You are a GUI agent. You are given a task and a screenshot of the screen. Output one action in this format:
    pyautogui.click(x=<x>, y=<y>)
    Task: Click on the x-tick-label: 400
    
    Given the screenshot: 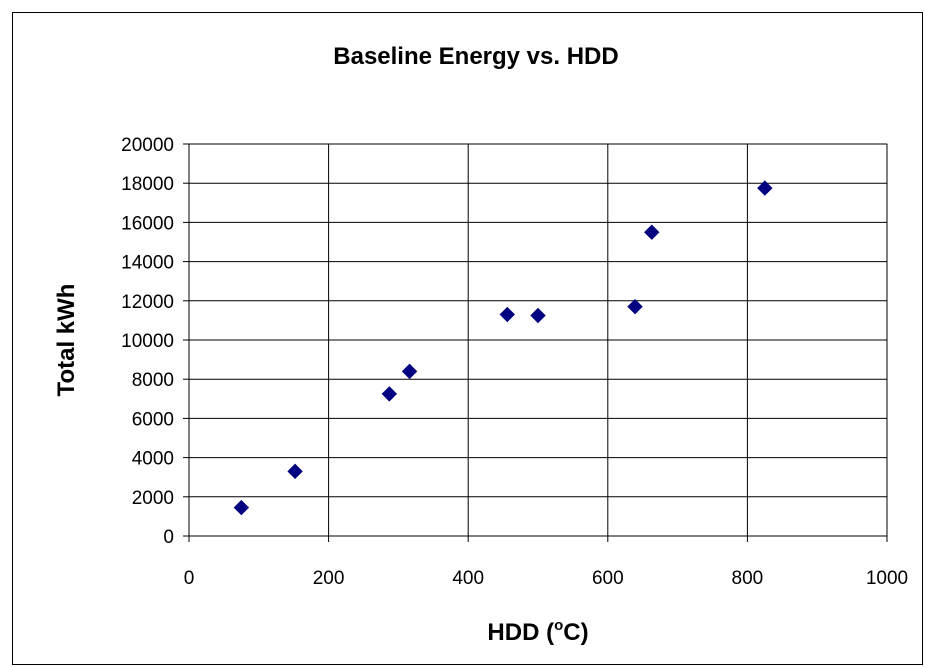 What is the action you would take?
    pyautogui.click(x=468, y=578)
    